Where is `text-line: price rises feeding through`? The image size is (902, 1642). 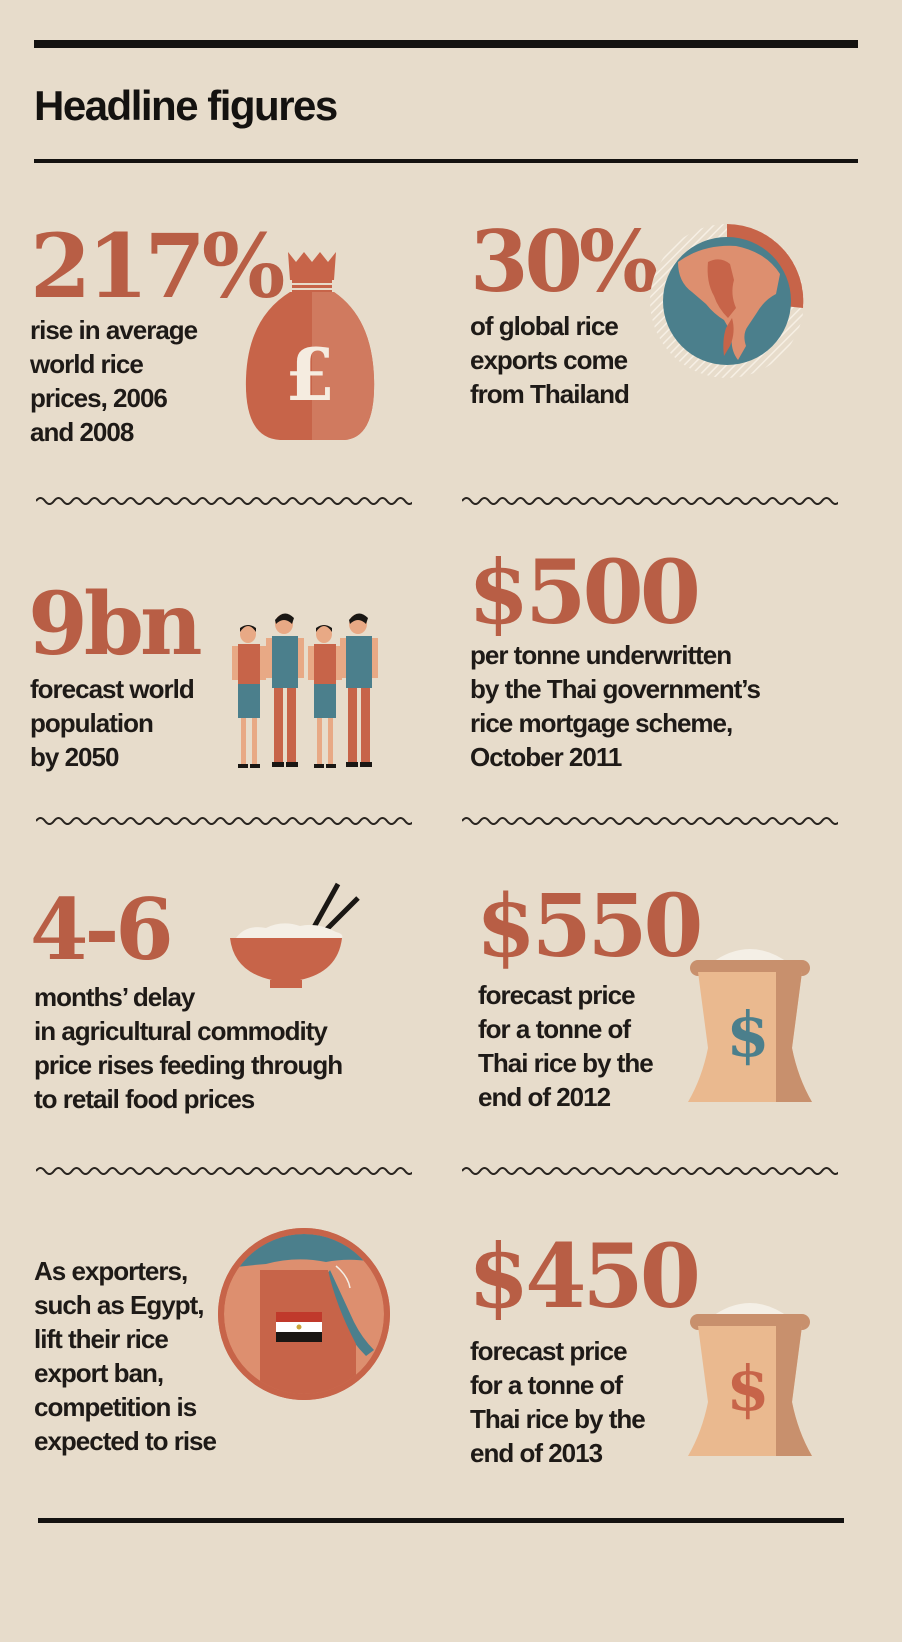 text-line: price rises feeding through is located at coordinates (188, 1065).